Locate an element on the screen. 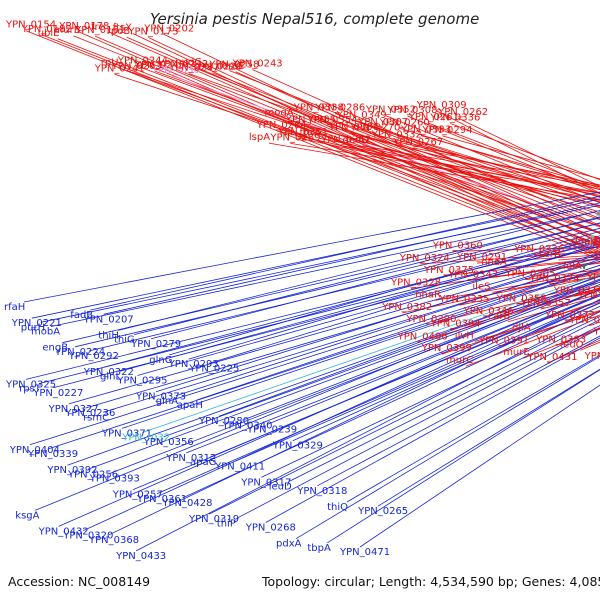 The image size is (600, 600). forward-gene-label: murE is located at coordinates (516, 352).